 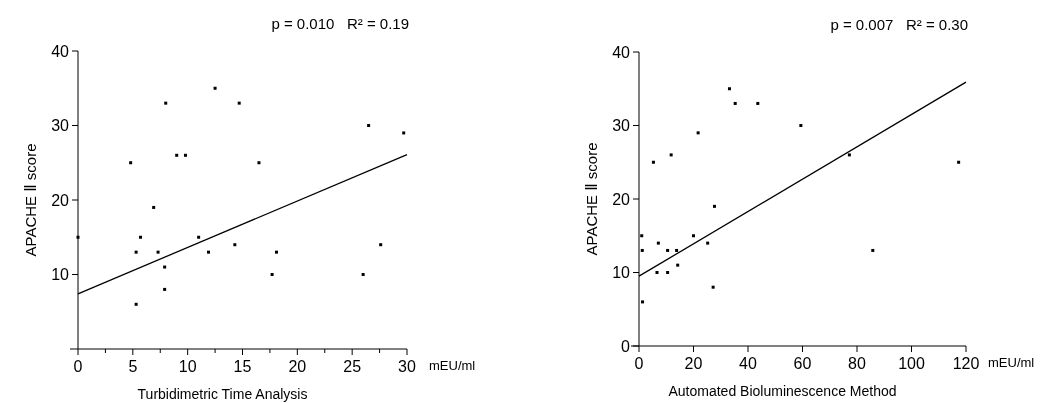 What do you see at coordinates (899, 24) in the screenshot?
I see `text: p = 0.007 R² = 0.30` at bounding box center [899, 24].